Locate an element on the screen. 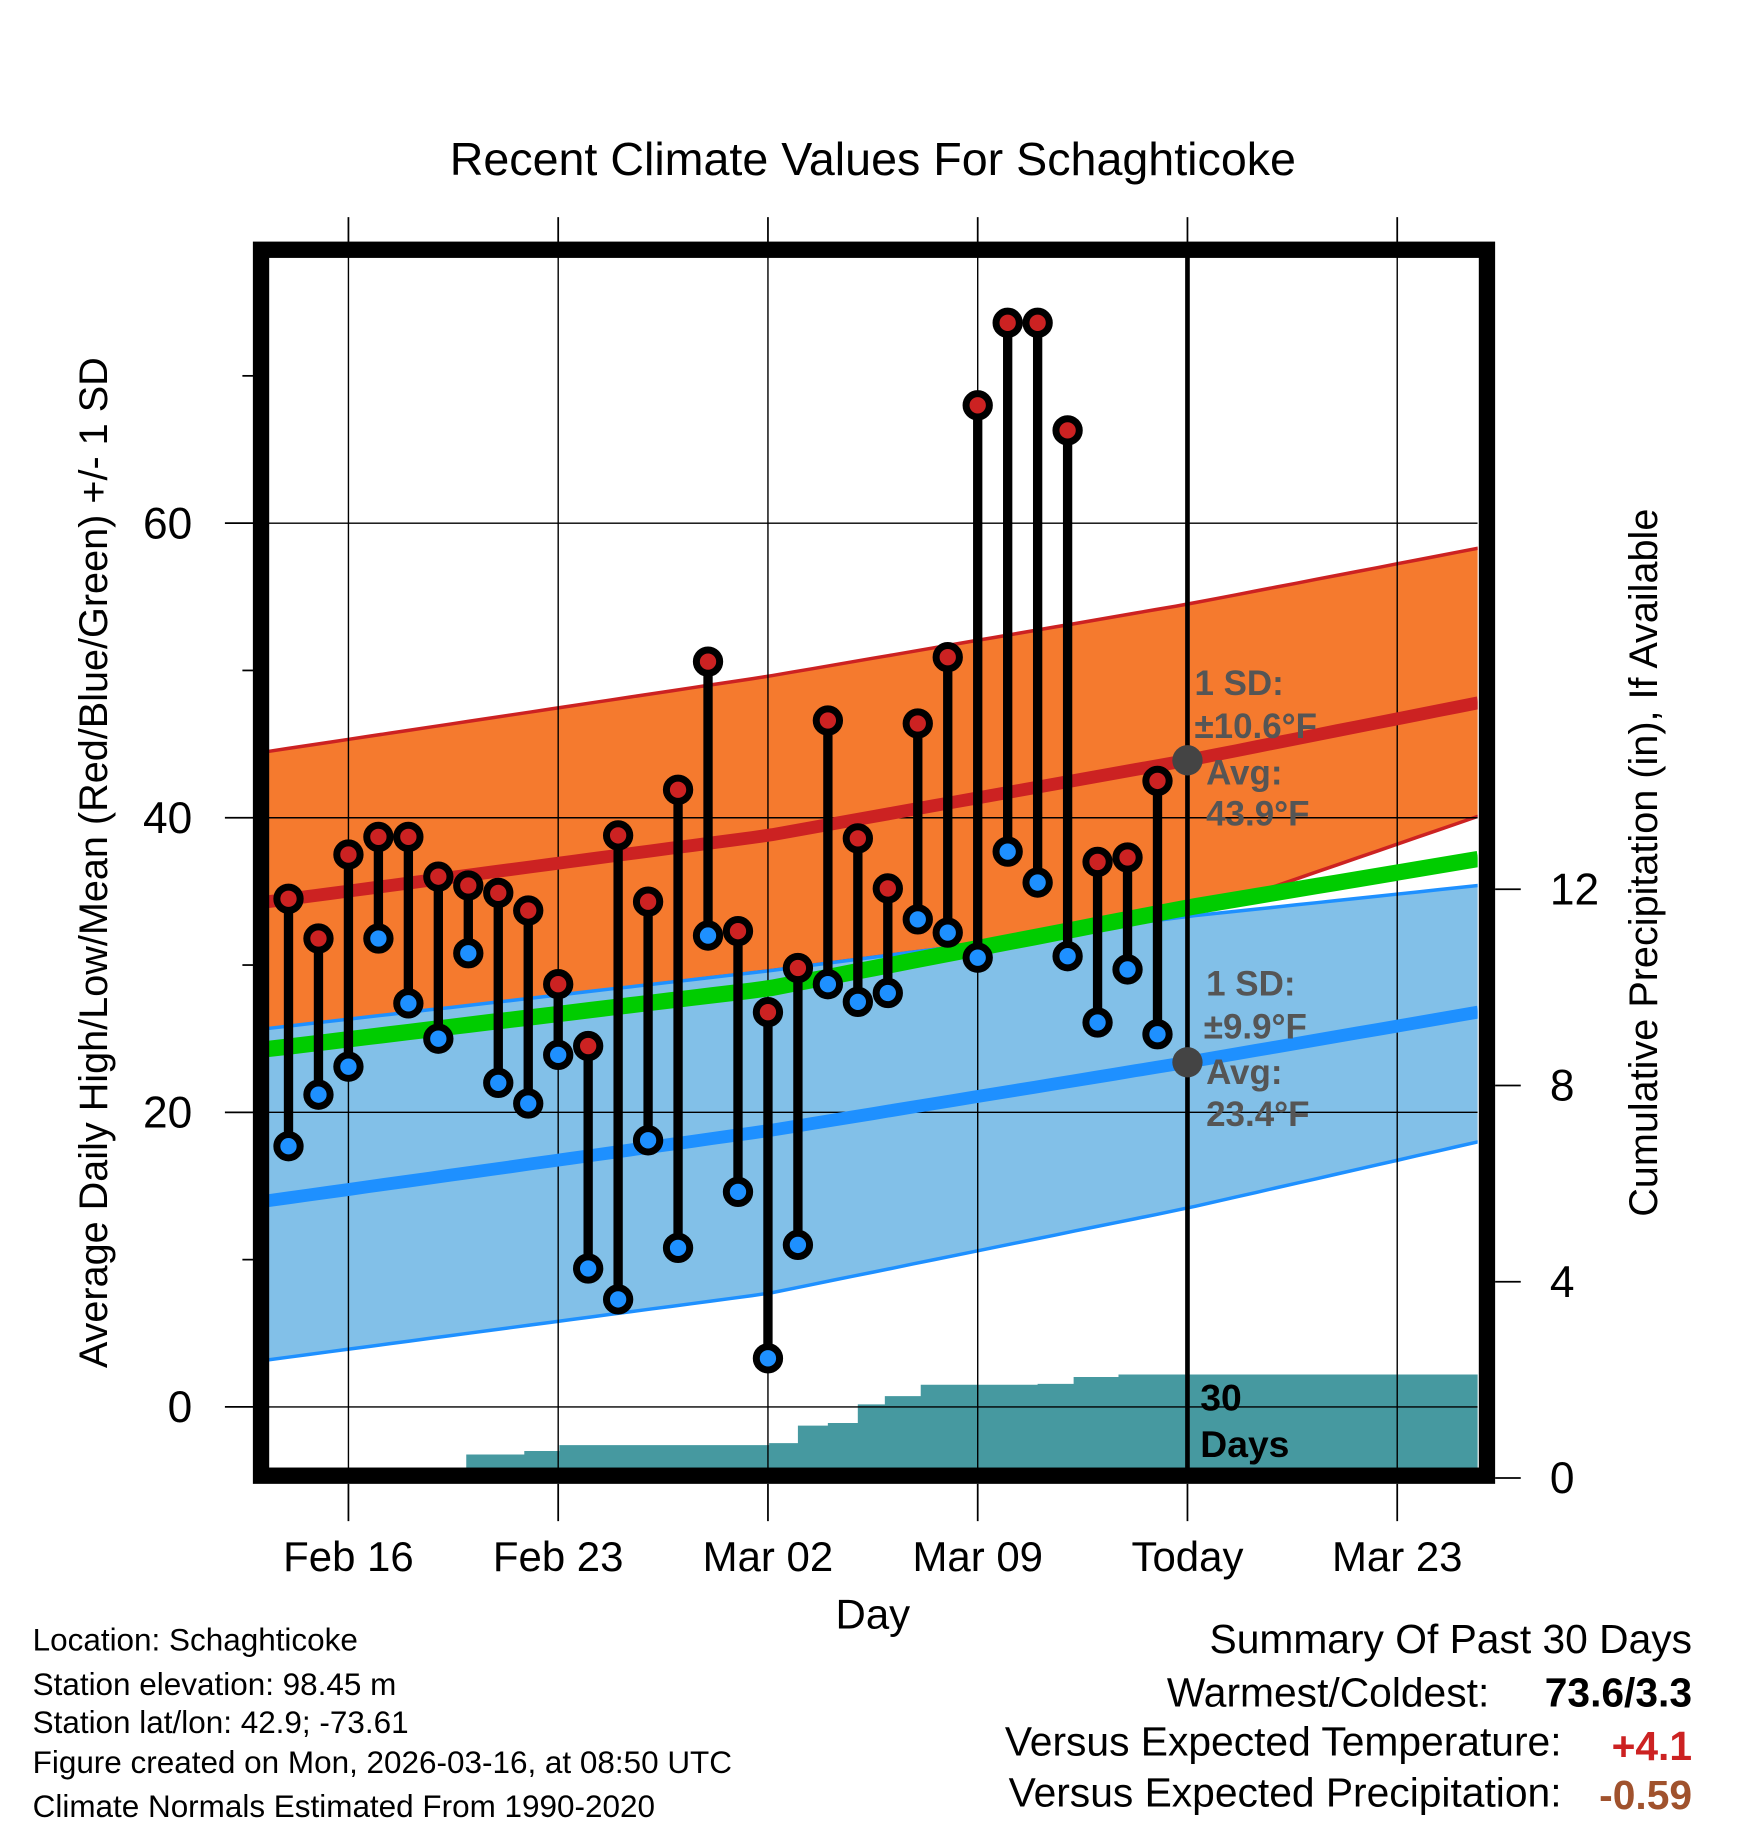 The width and height of the screenshot is (1748, 1828). y-tick-label: 0 is located at coordinates (180, 1407).